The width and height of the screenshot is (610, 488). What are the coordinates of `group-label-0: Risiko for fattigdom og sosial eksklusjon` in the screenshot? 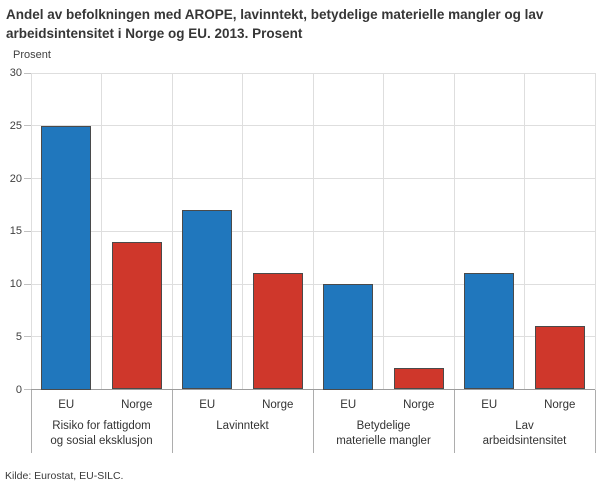 It's located at (101, 434).